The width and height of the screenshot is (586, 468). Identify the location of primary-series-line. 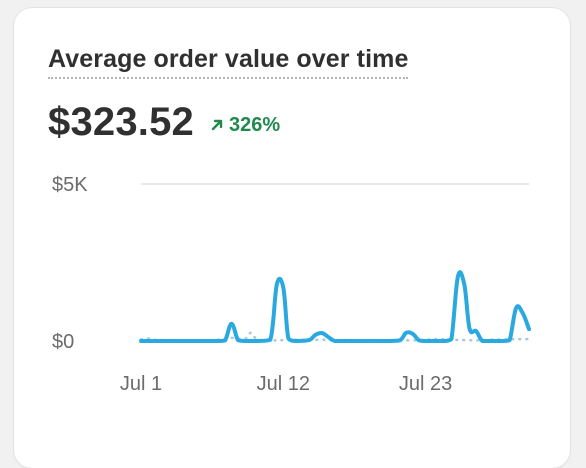
(335, 306).